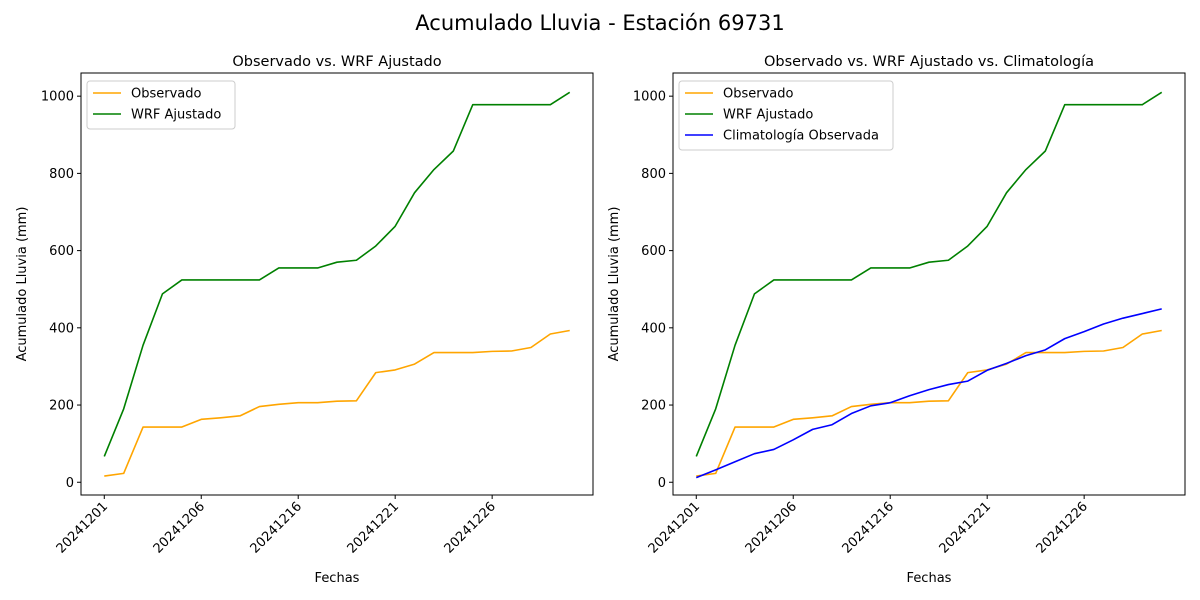 Image resolution: width=1200 pixels, height=600 pixels. I want to click on right-ytick-label: 1000, so click(649, 97).